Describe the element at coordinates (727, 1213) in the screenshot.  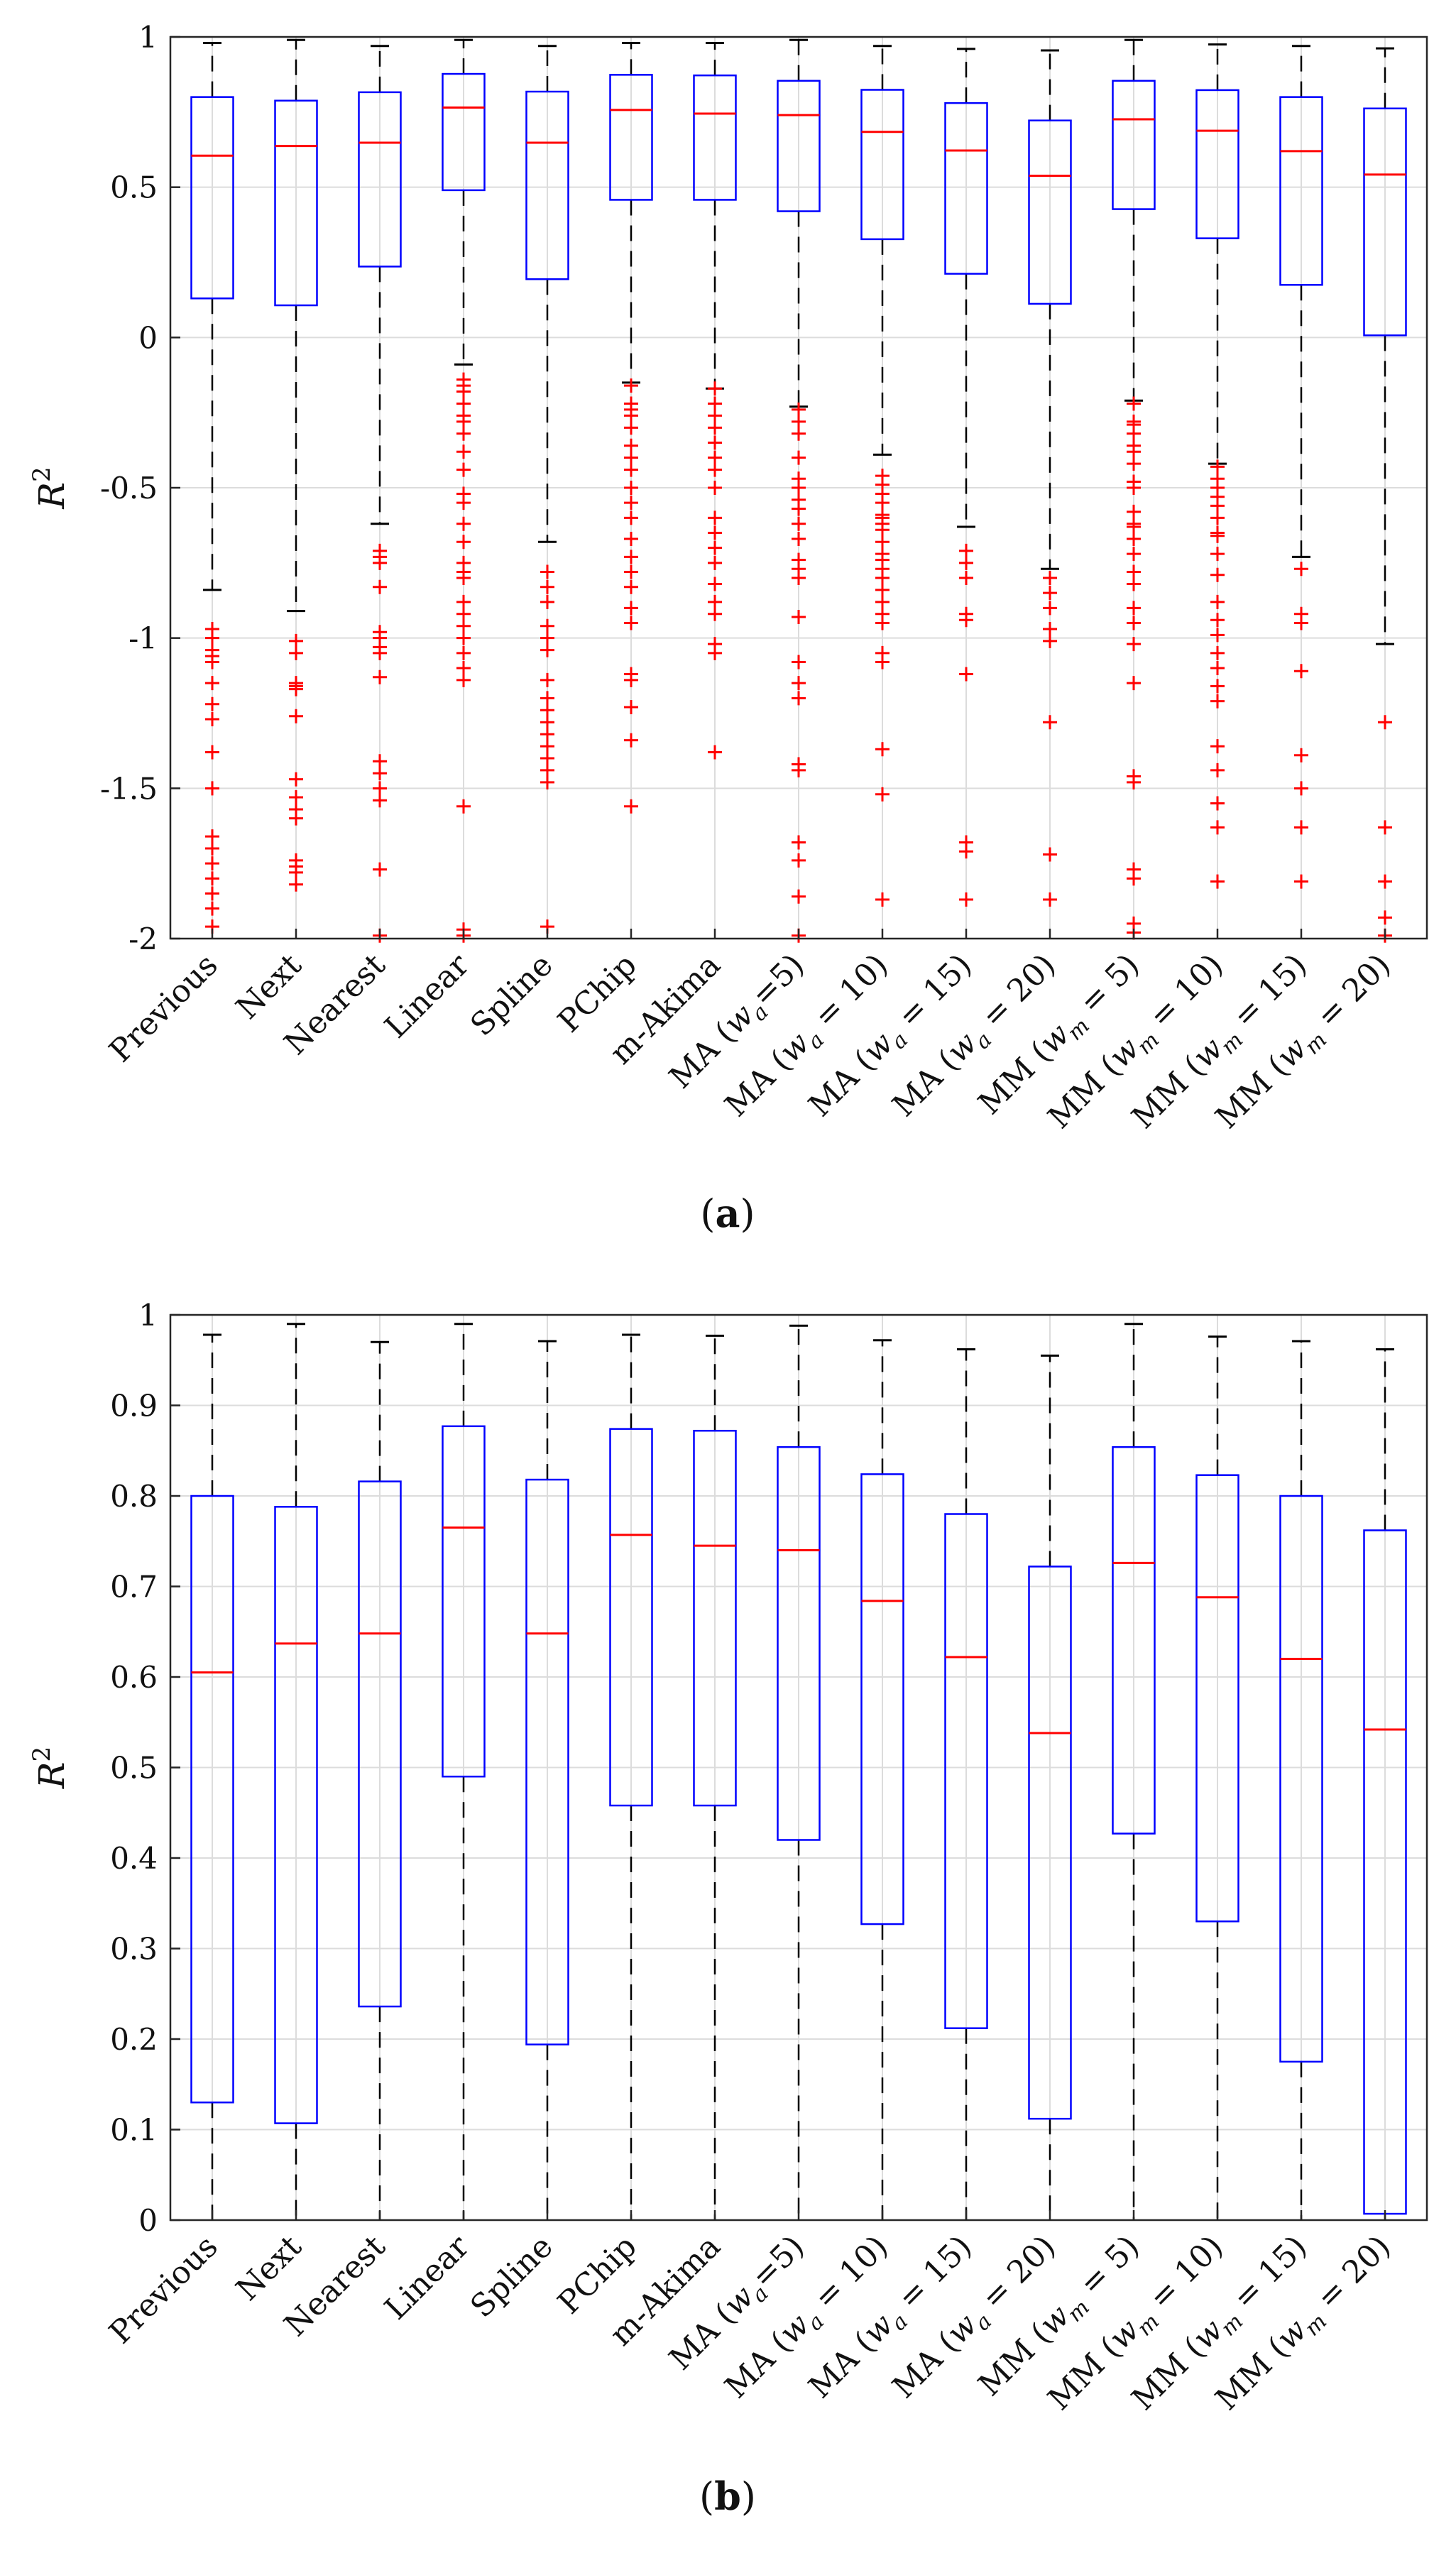
I see `panel-label: (a)` at that location.